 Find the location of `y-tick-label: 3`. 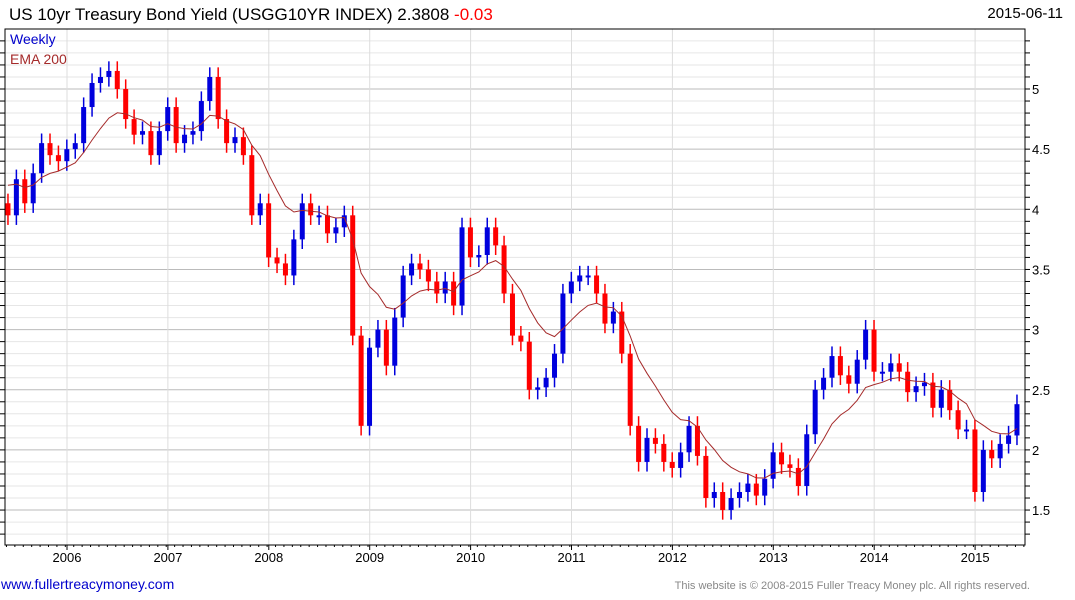

y-tick-label: 3 is located at coordinates (1035, 330).